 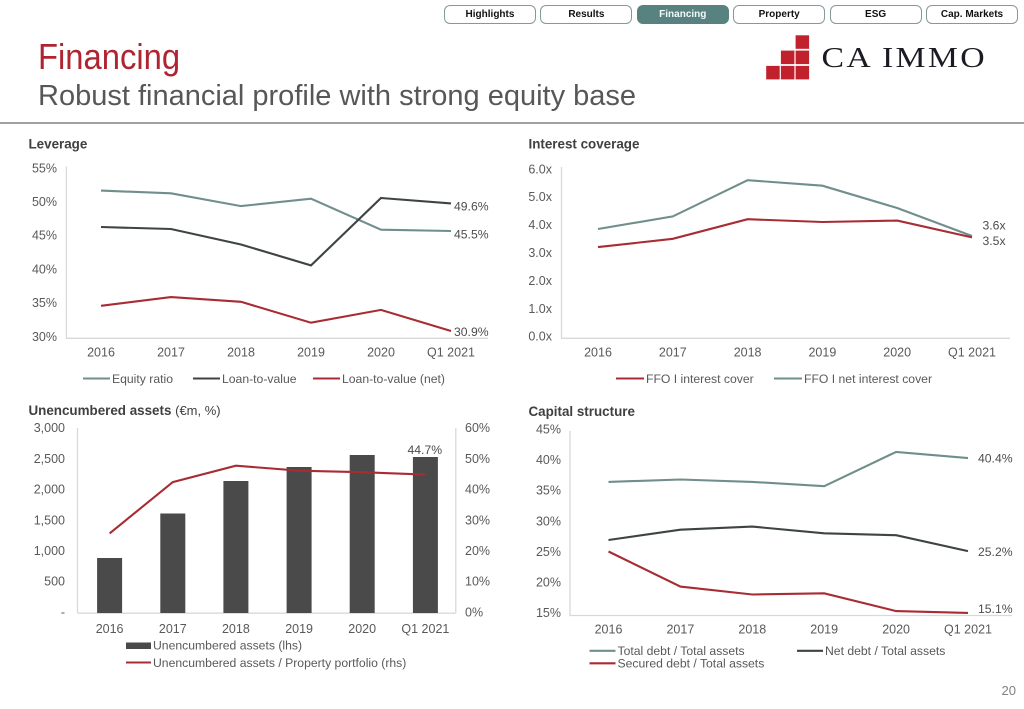 What do you see at coordinates (58, 144) in the screenshot?
I see `svg-text: Leverage` at bounding box center [58, 144].